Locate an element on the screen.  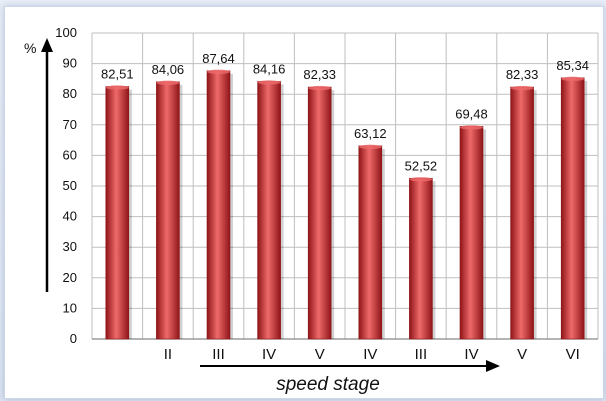
y-tick-label: 90 is located at coordinates (70, 63).